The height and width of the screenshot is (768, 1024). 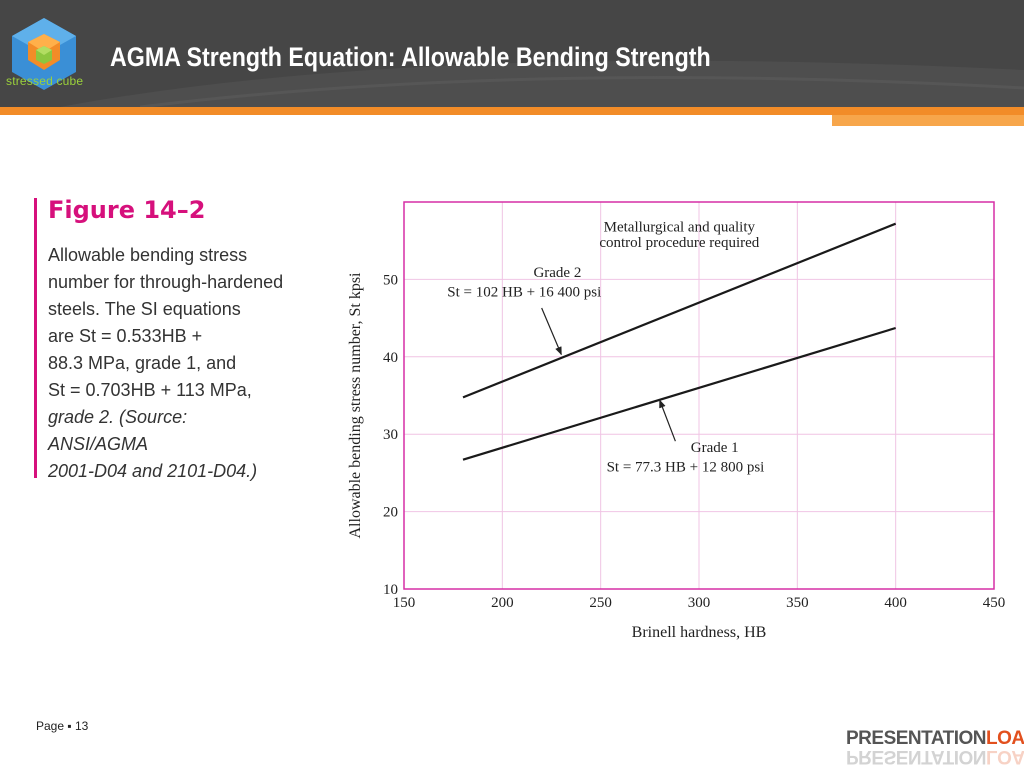 I want to click on y-tick-label: 10, so click(x=390, y=590).